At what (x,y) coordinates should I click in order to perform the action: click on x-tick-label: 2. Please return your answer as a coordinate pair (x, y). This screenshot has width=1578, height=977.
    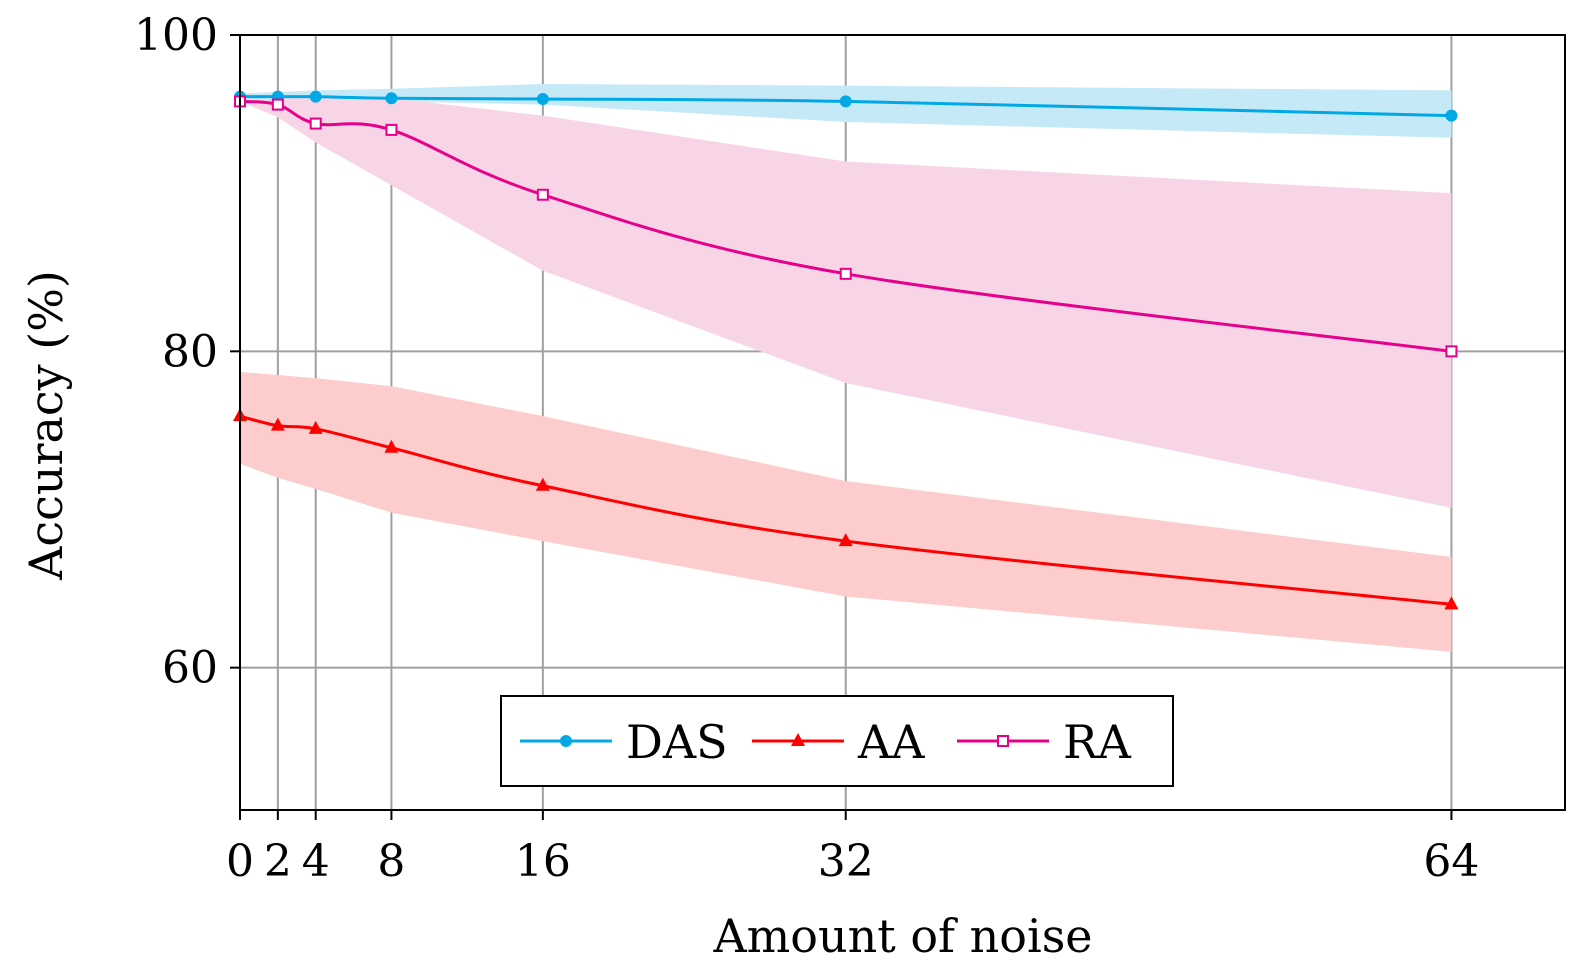
    Looking at the image, I should click on (278, 861).